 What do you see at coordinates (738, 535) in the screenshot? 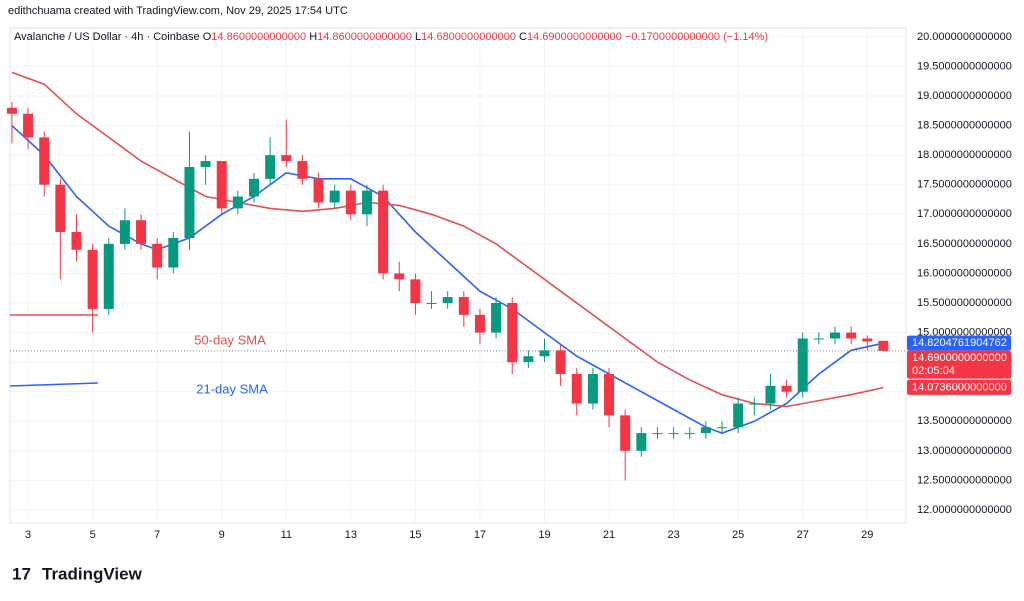
I see `x-tick-label: 25` at bounding box center [738, 535].